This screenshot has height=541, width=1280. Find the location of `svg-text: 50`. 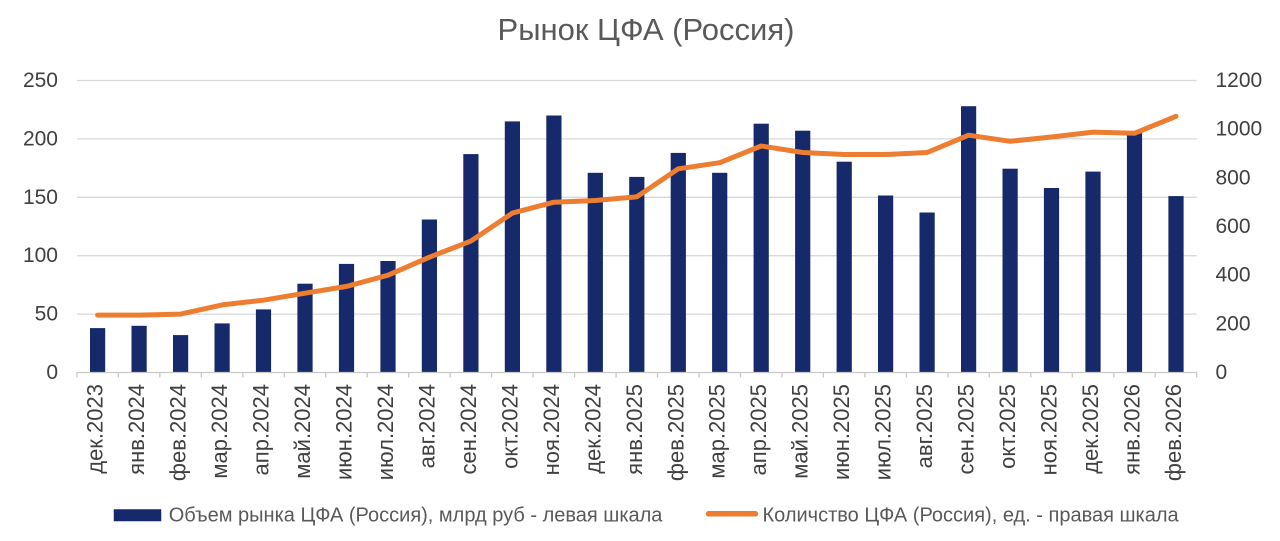

svg-text: 50 is located at coordinates (46, 314).